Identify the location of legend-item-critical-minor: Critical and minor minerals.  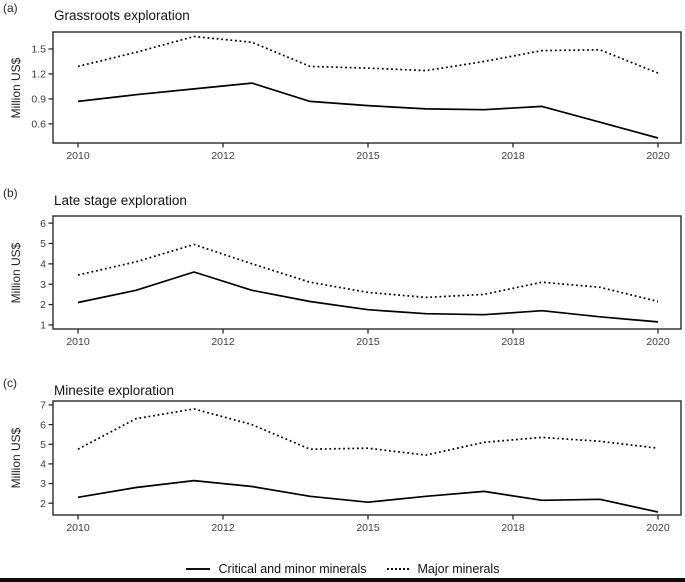
(276, 569).